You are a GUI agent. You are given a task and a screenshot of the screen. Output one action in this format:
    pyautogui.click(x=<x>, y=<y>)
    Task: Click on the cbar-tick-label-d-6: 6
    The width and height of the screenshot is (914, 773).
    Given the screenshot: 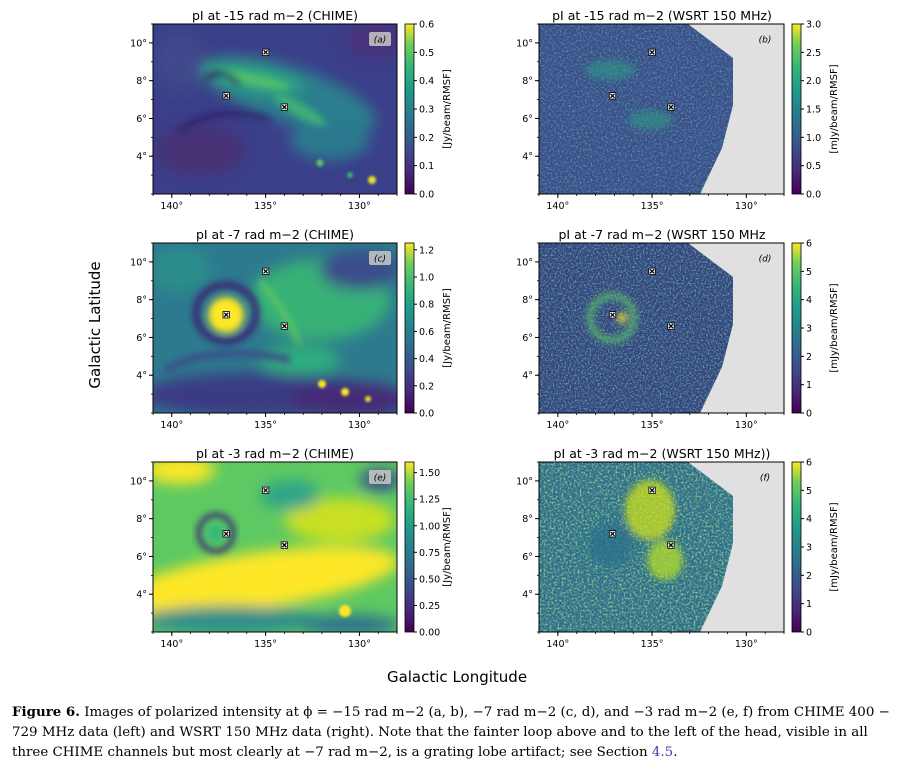 What is the action you would take?
    pyautogui.click(x=809, y=244)
    